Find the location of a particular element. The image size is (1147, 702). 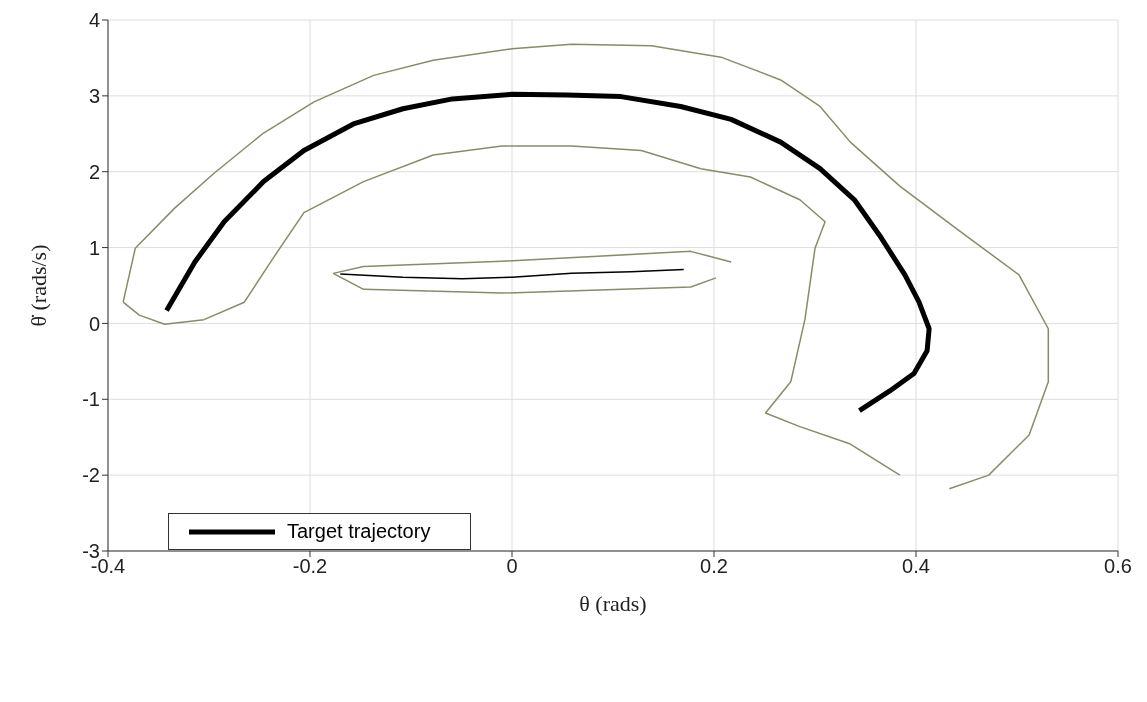

x-tick-label: -0.2 is located at coordinates (310, 566).